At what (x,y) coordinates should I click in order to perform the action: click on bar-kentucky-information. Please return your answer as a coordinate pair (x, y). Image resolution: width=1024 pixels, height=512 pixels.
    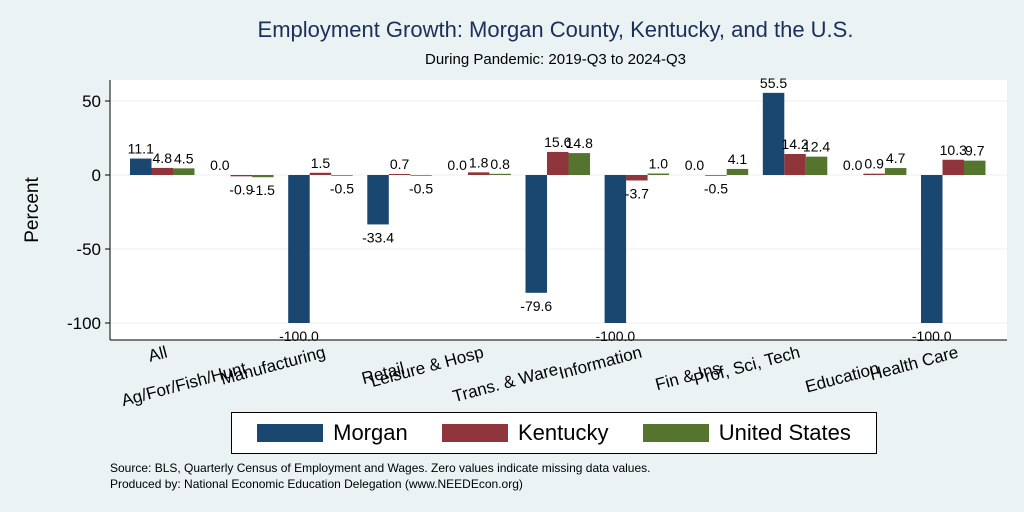
    Looking at the image, I should click on (637, 178).